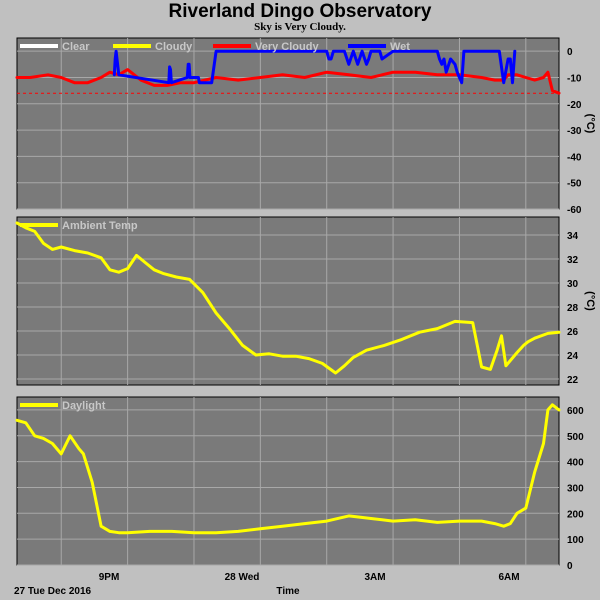  What do you see at coordinates (575, 463) in the screenshot?
I see `y-tick-label: 400` at bounding box center [575, 463].